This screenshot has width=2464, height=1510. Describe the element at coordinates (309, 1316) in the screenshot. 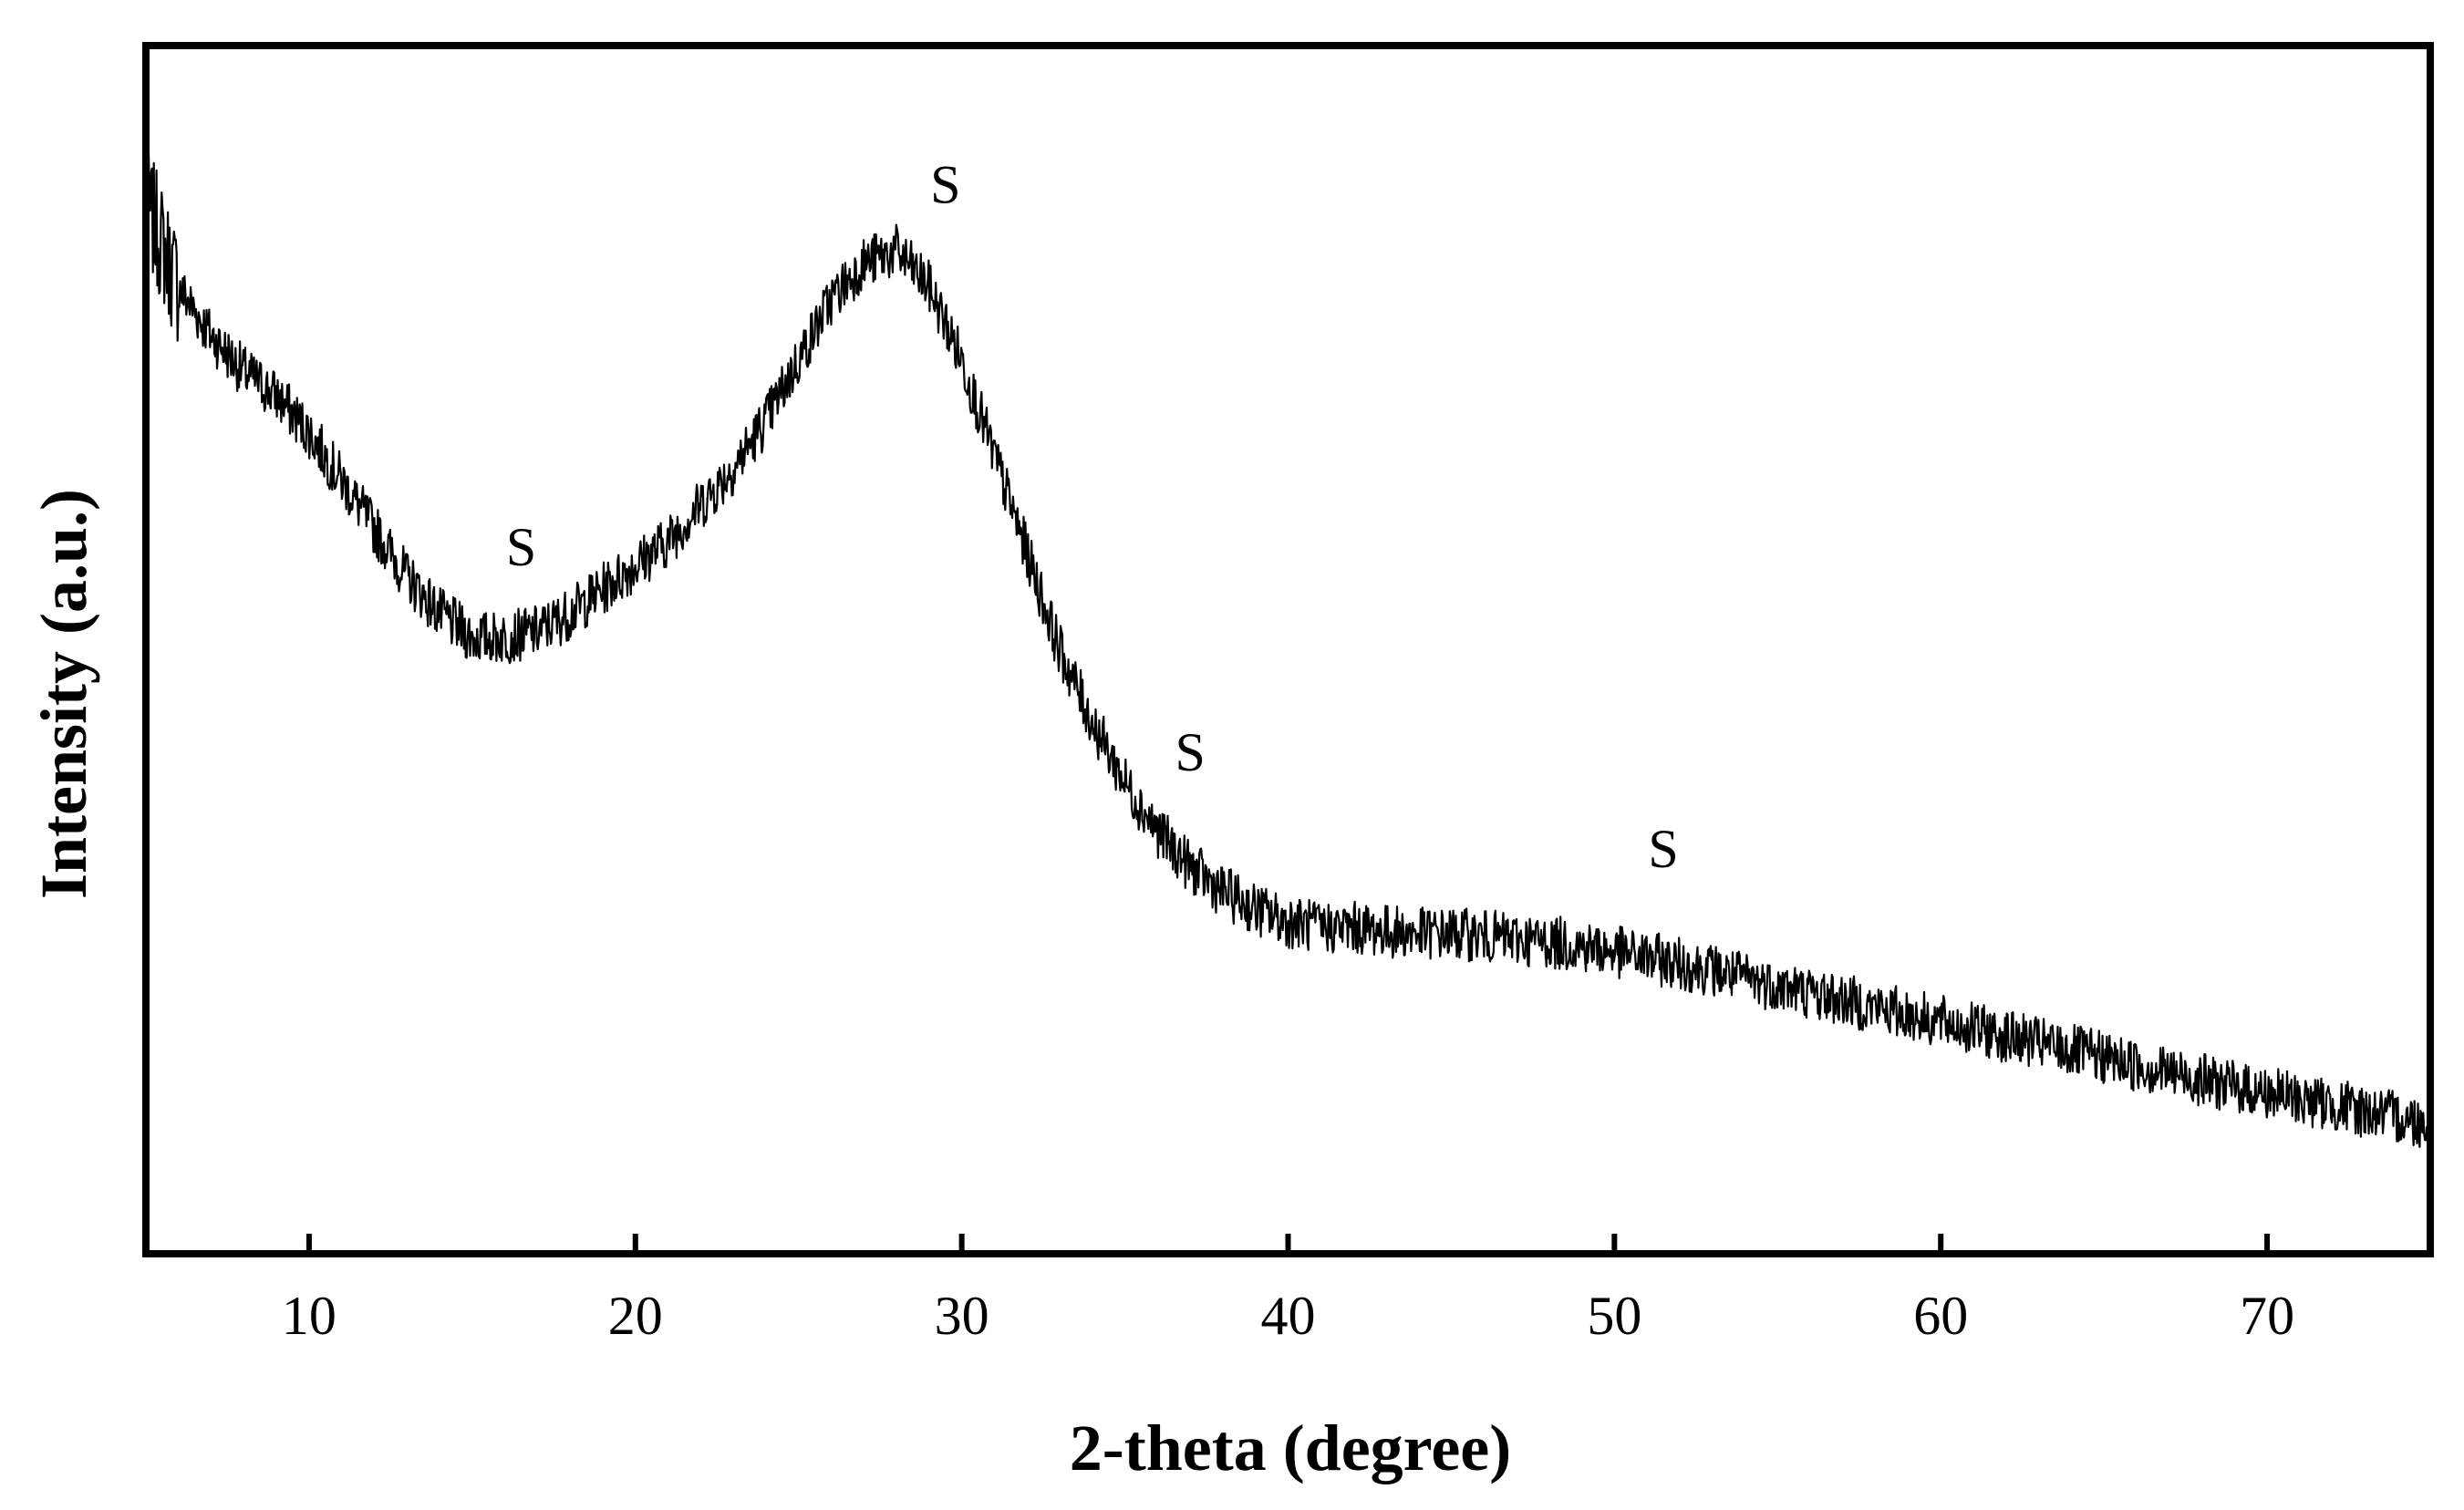

I see `x-tick-label-10: 10` at that location.